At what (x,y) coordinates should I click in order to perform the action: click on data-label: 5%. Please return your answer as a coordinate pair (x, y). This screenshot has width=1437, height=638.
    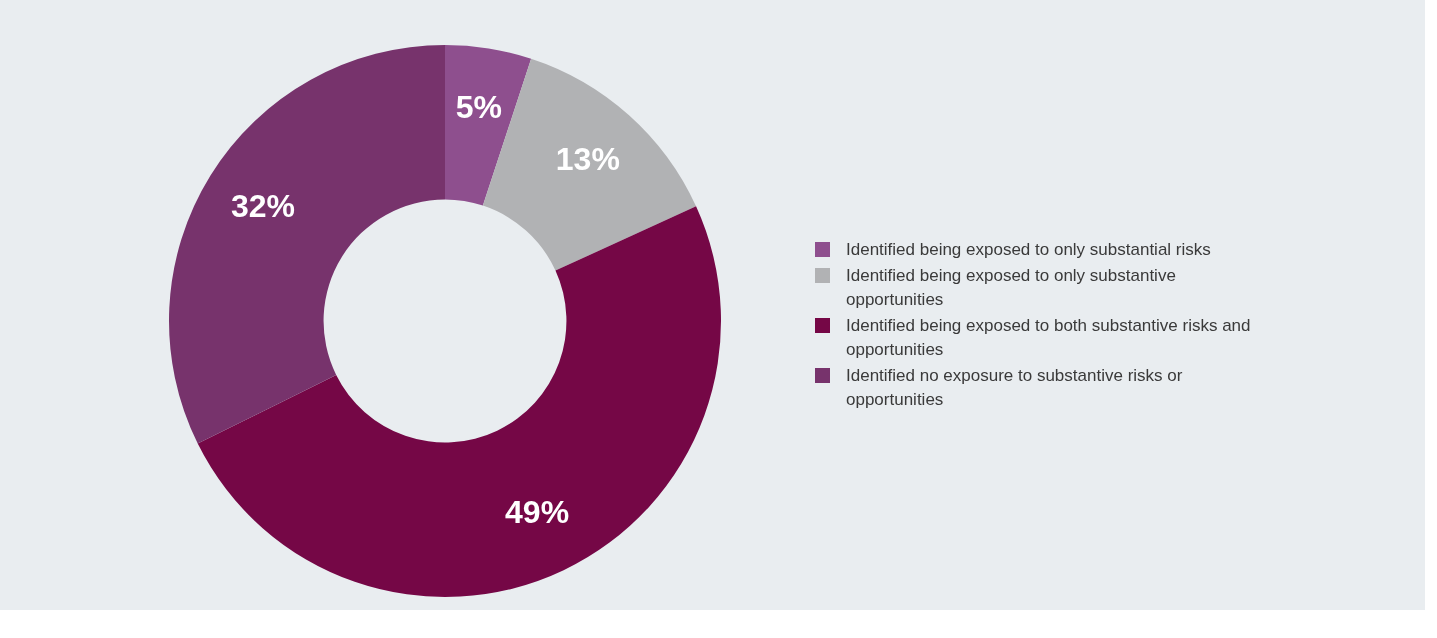
    Looking at the image, I should click on (478, 107).